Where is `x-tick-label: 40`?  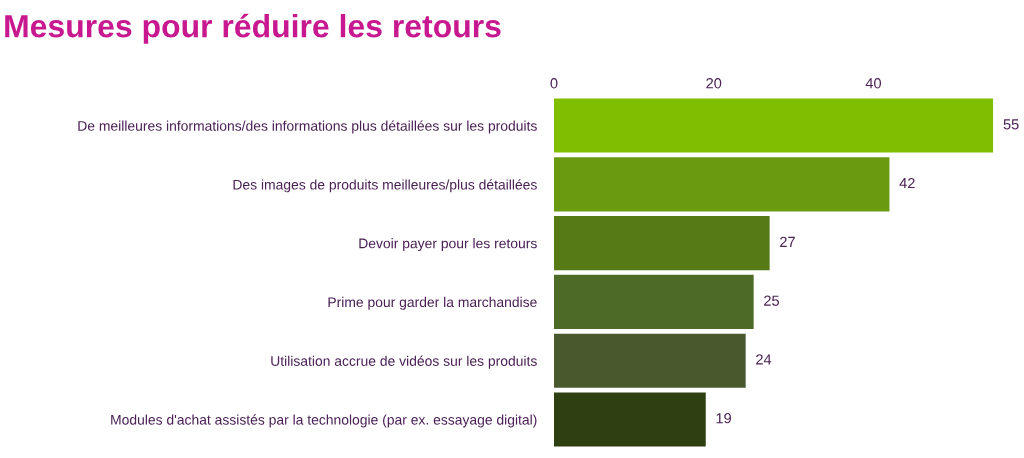 x-tick-label: 40 is located at coordinates (873, 83).